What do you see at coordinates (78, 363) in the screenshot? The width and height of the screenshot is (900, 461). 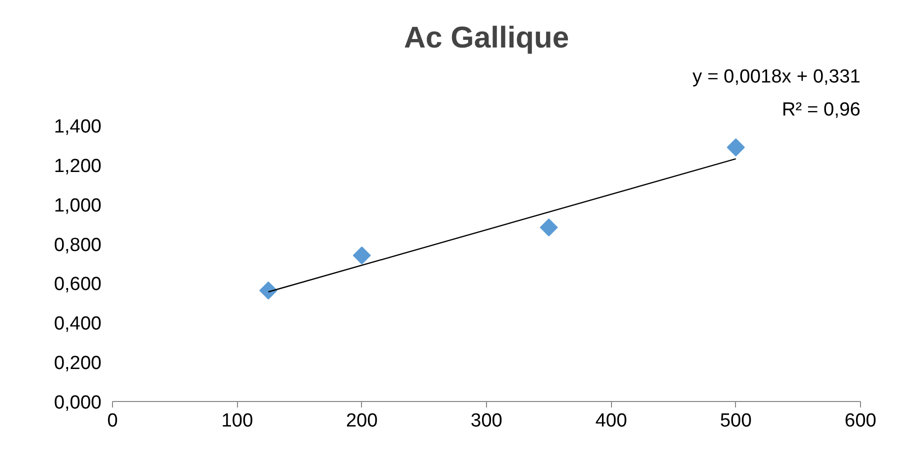 I see `y-tick-label: 0,200` at bounding box center [78, 363].